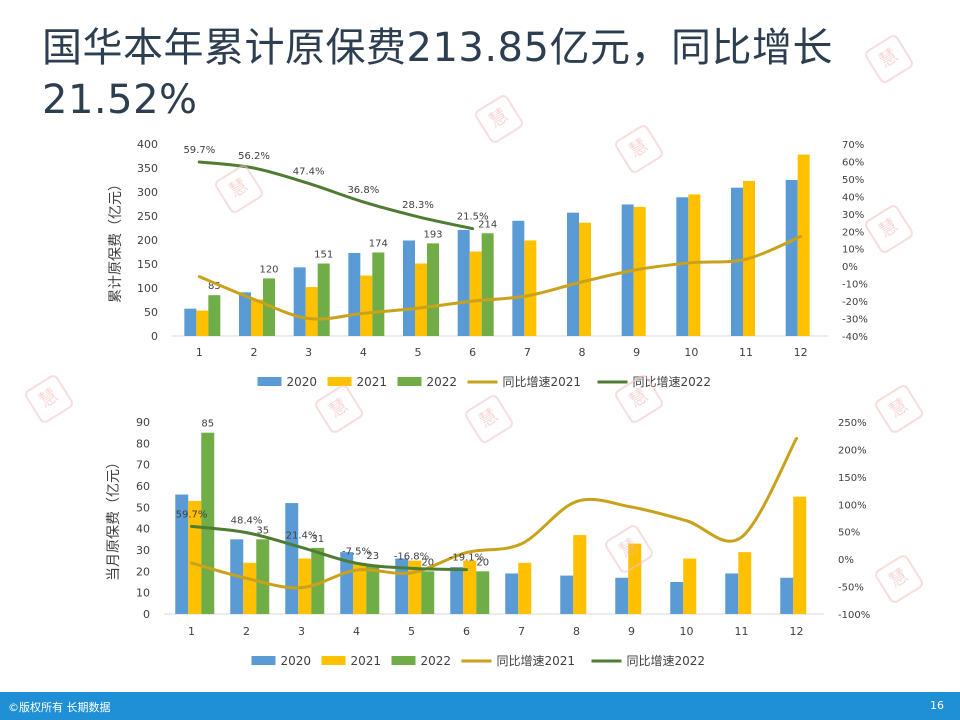 The height and width of the screenshot is (720, 960). Describe the element at coordinates (329, 548) in the screenshot. I see `monthly-line-同比增速2022` at that location.